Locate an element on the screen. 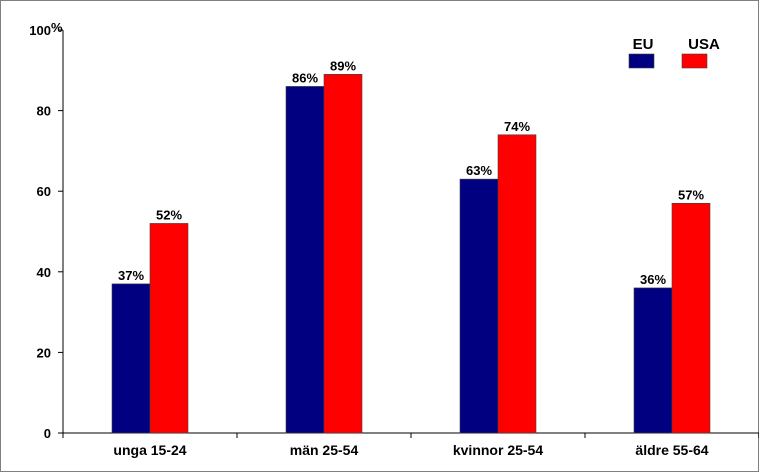 This screenshot has width=759, height=473. data-label-usa-1: 89% is located at coordinates (343, 65).